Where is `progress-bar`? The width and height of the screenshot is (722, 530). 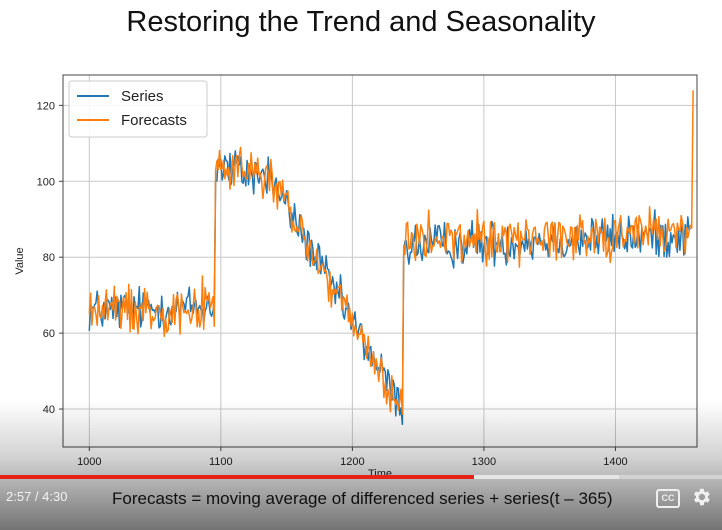 progress-bar is located at coordinates (361, 477).